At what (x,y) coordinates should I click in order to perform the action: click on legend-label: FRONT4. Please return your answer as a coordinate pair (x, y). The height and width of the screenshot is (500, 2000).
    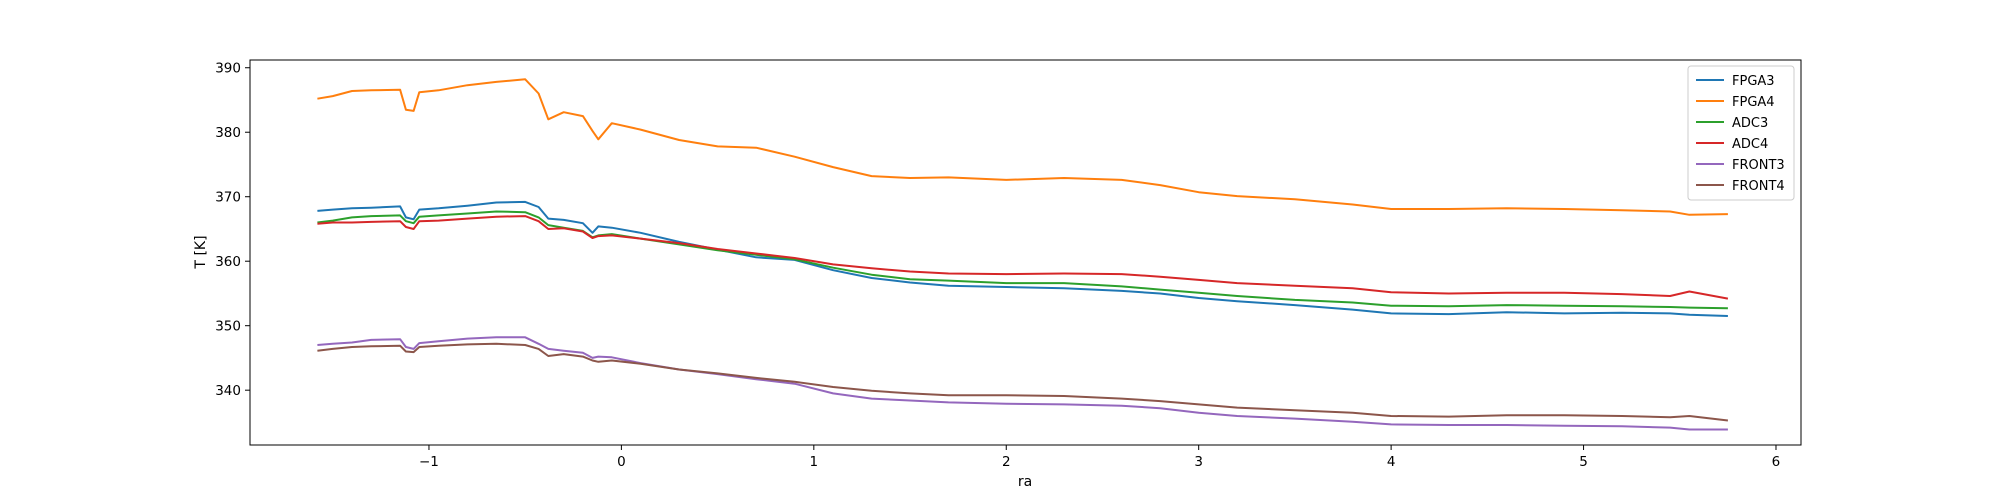
    Looking at the image, I should click on (1758, 186).